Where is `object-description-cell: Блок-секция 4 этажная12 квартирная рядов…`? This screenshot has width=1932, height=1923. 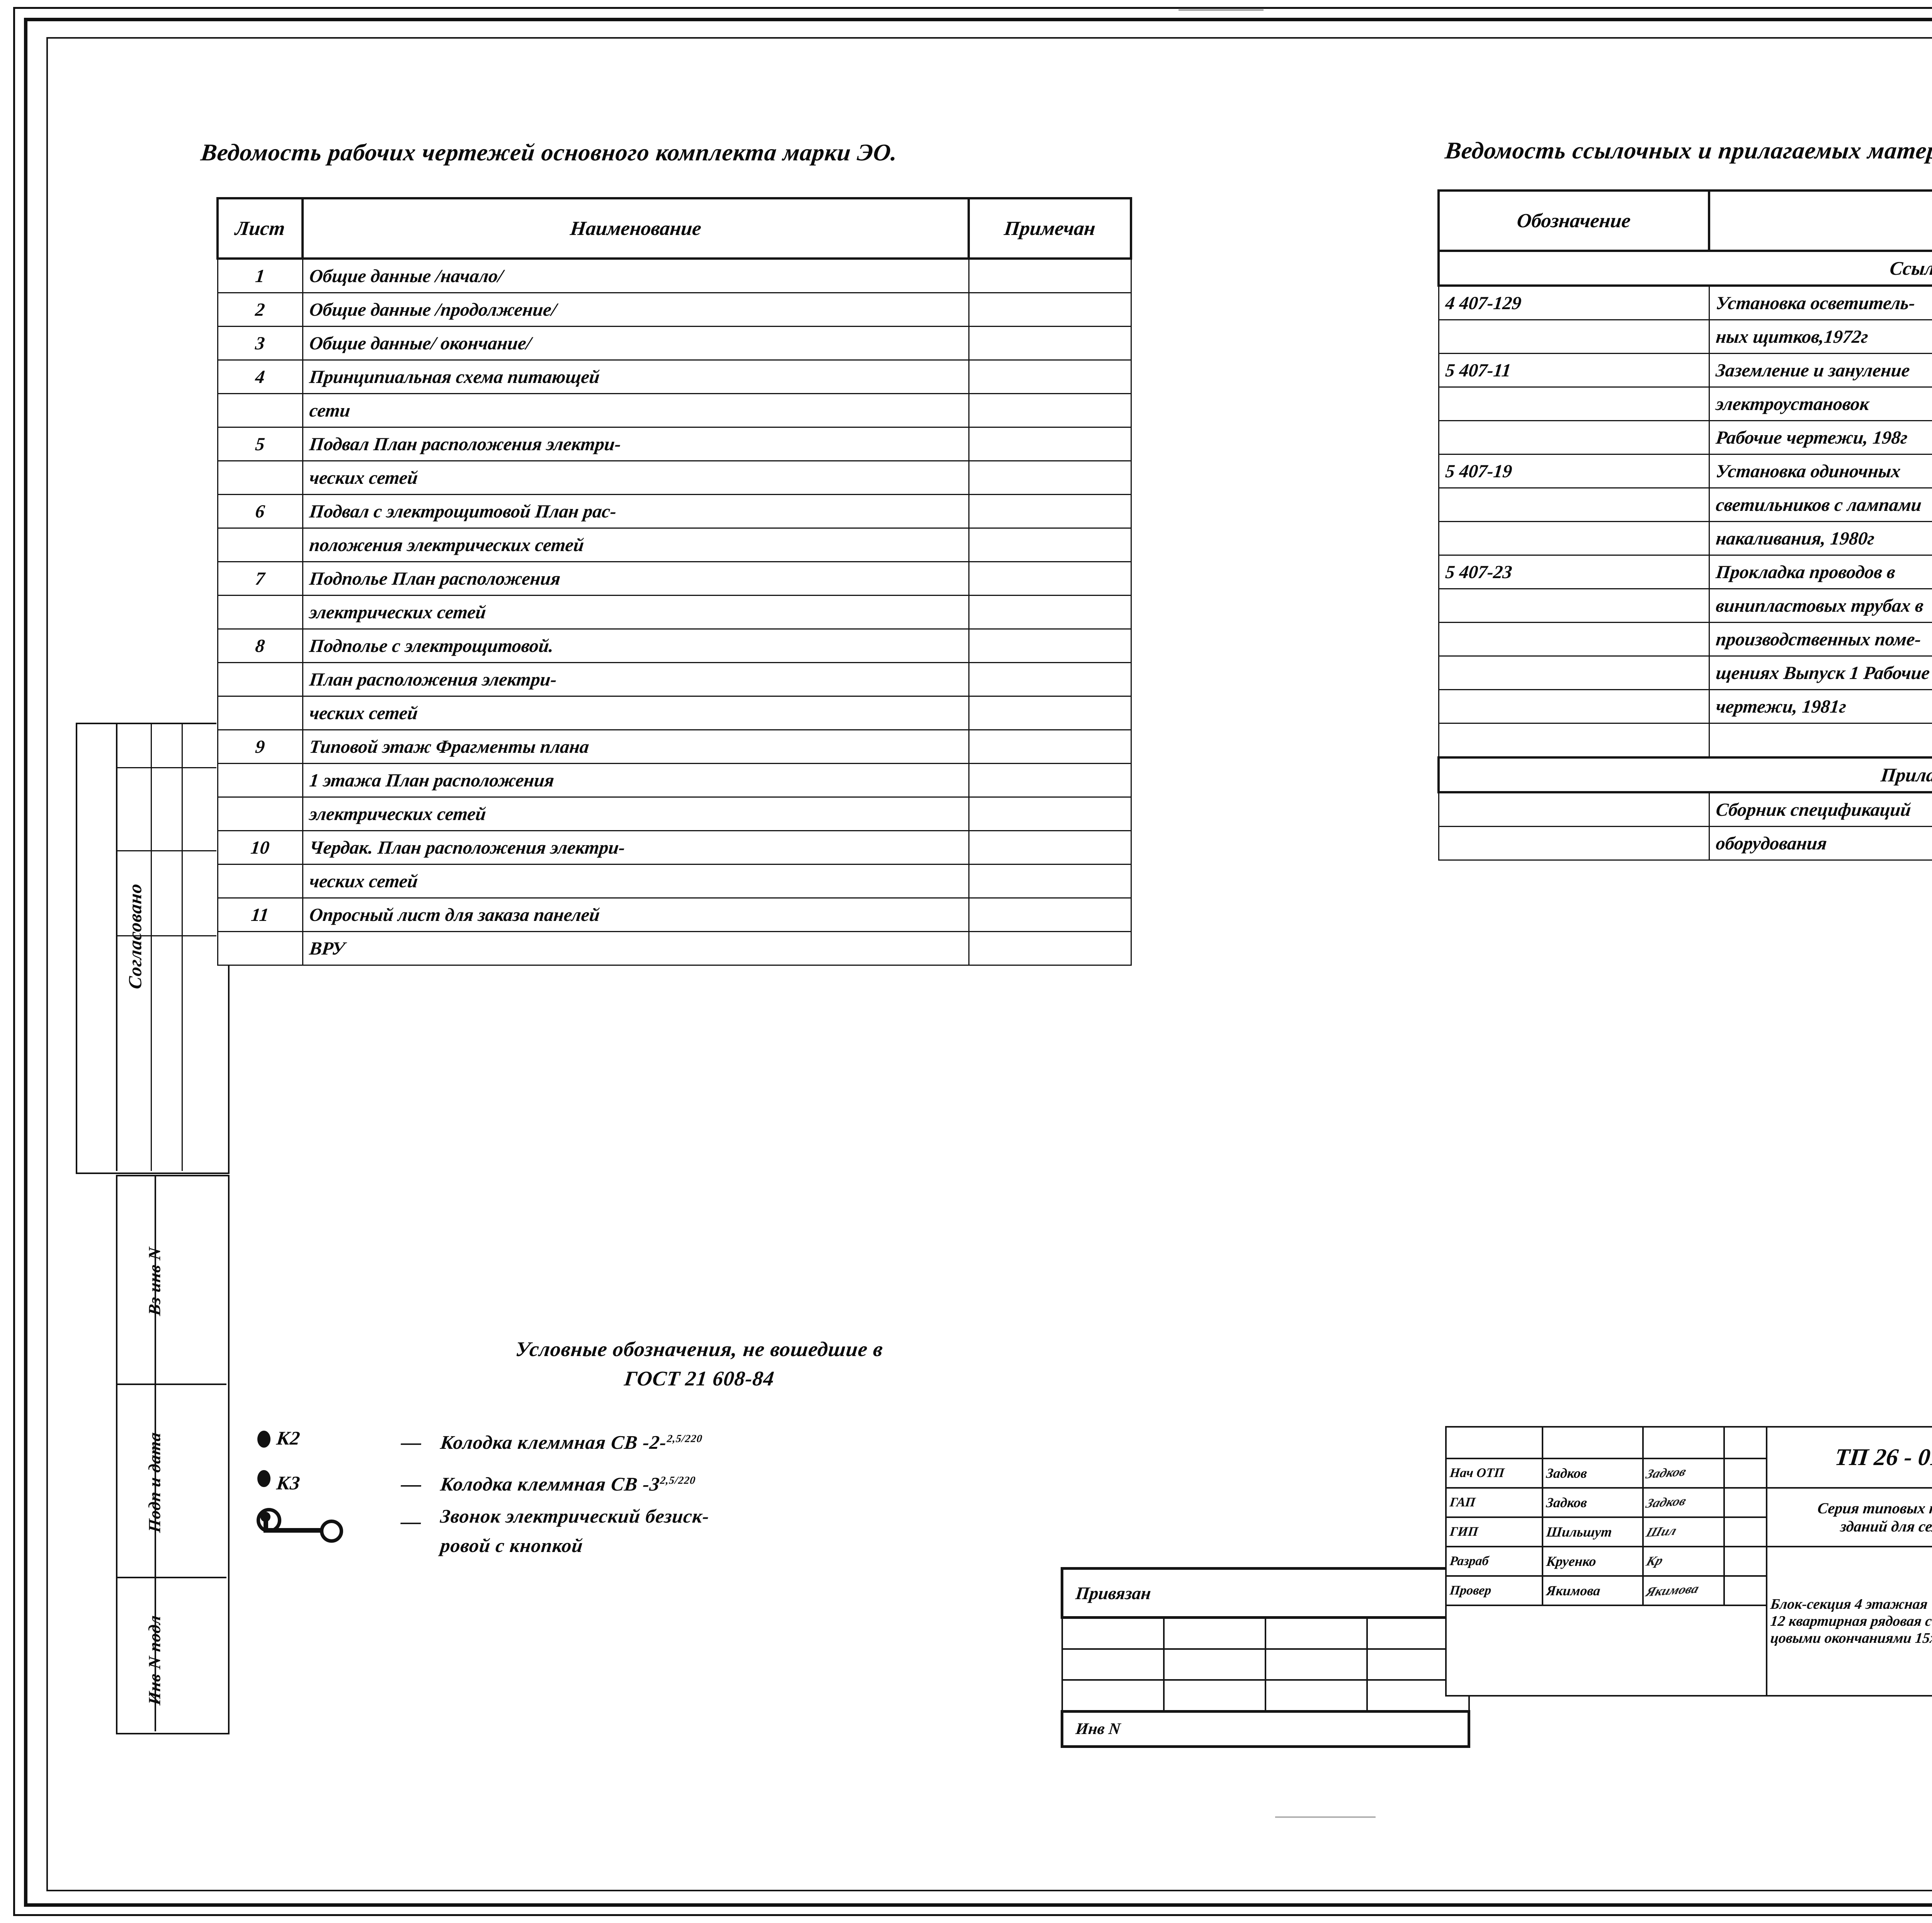 object-description-cell: Блок-секция 4 этажная12 квартирная рядов… is located at coordinates (1849, 1621).